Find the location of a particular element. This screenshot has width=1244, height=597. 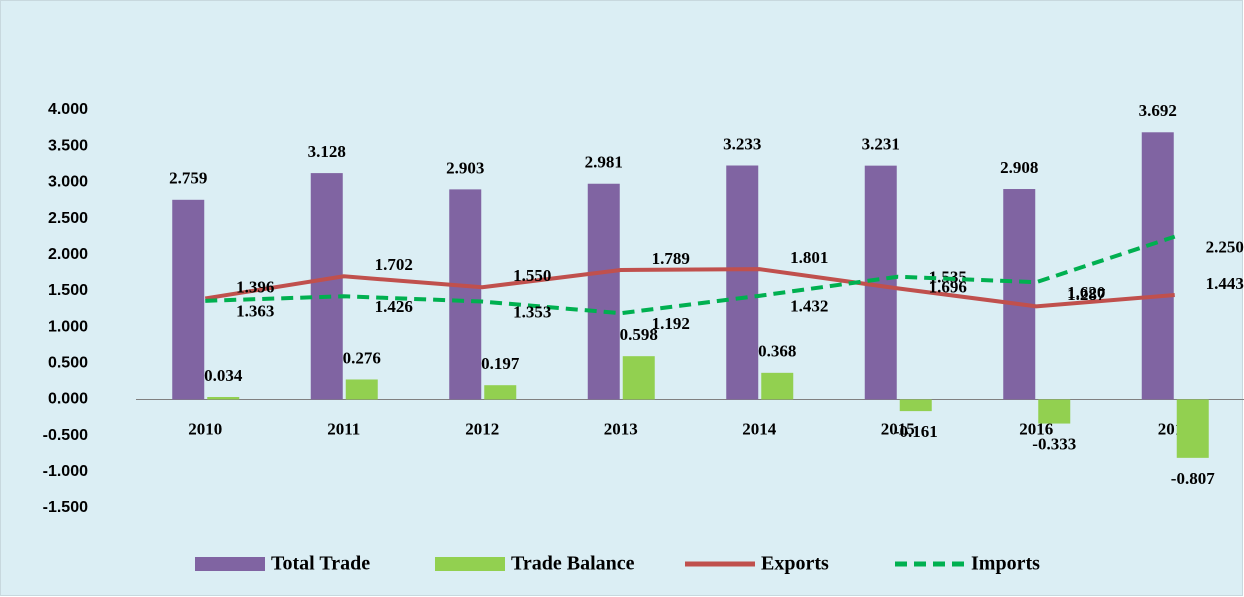

data-label: 3.128 is located at coordinates (327, 151).